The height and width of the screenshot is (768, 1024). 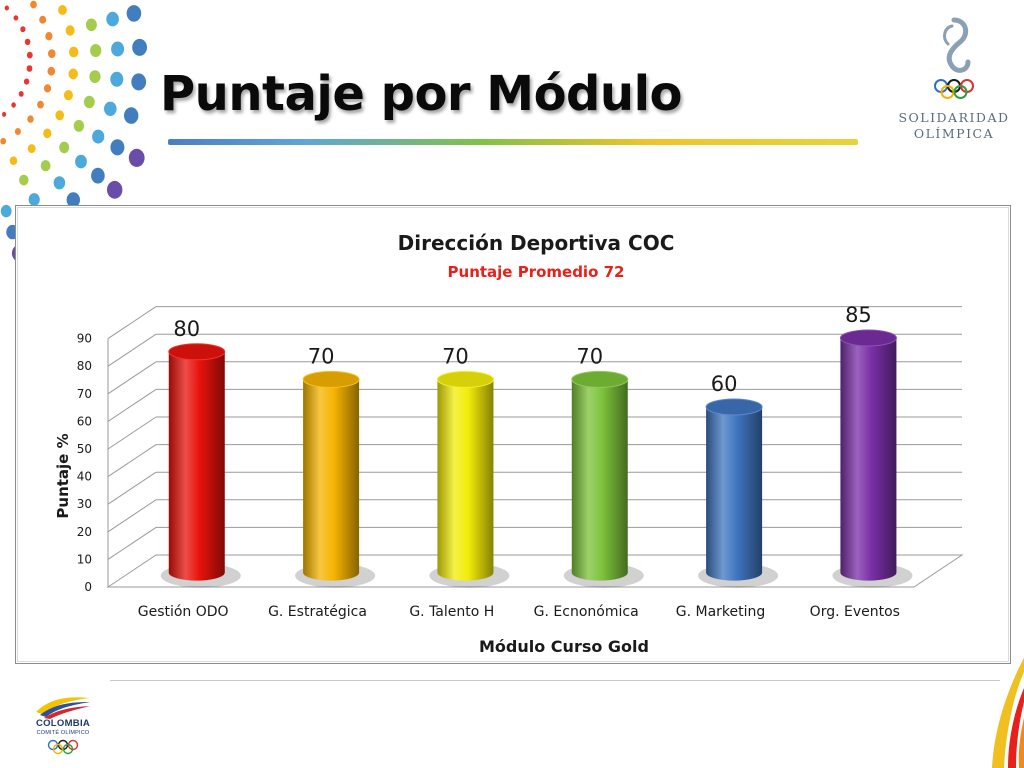 What do you see at coordinates (84, 559) in the screenshot?
I see `y-tick-label: 10` at bounding box center [84, 559].